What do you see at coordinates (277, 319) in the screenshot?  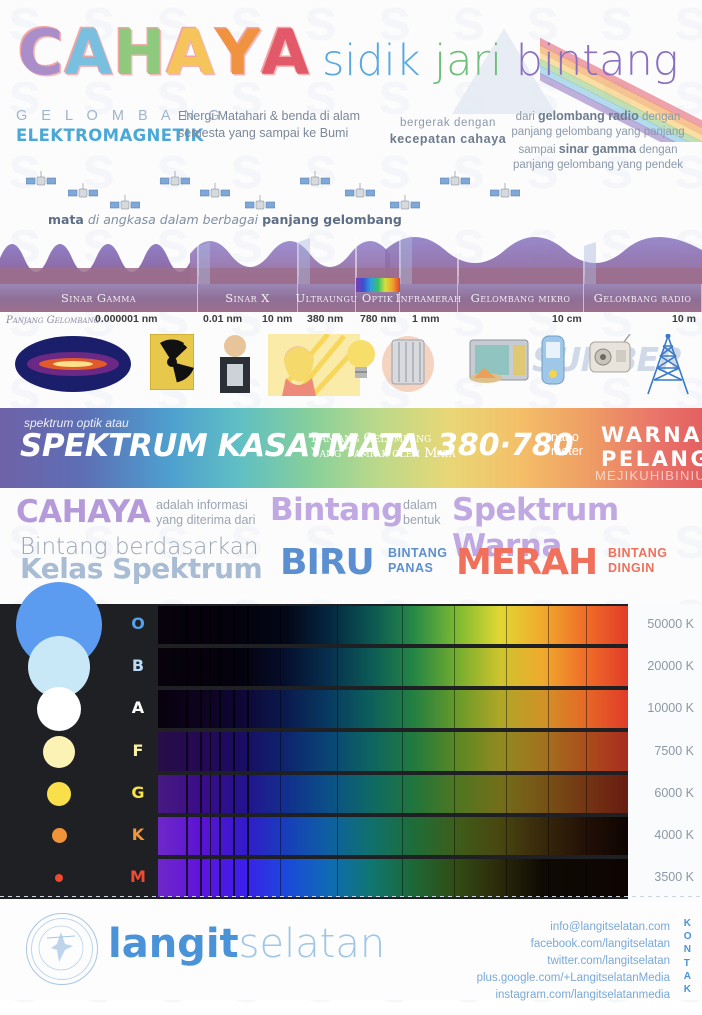 I see `wavelength-label: 10 nm` at bounding box center [277, 319].